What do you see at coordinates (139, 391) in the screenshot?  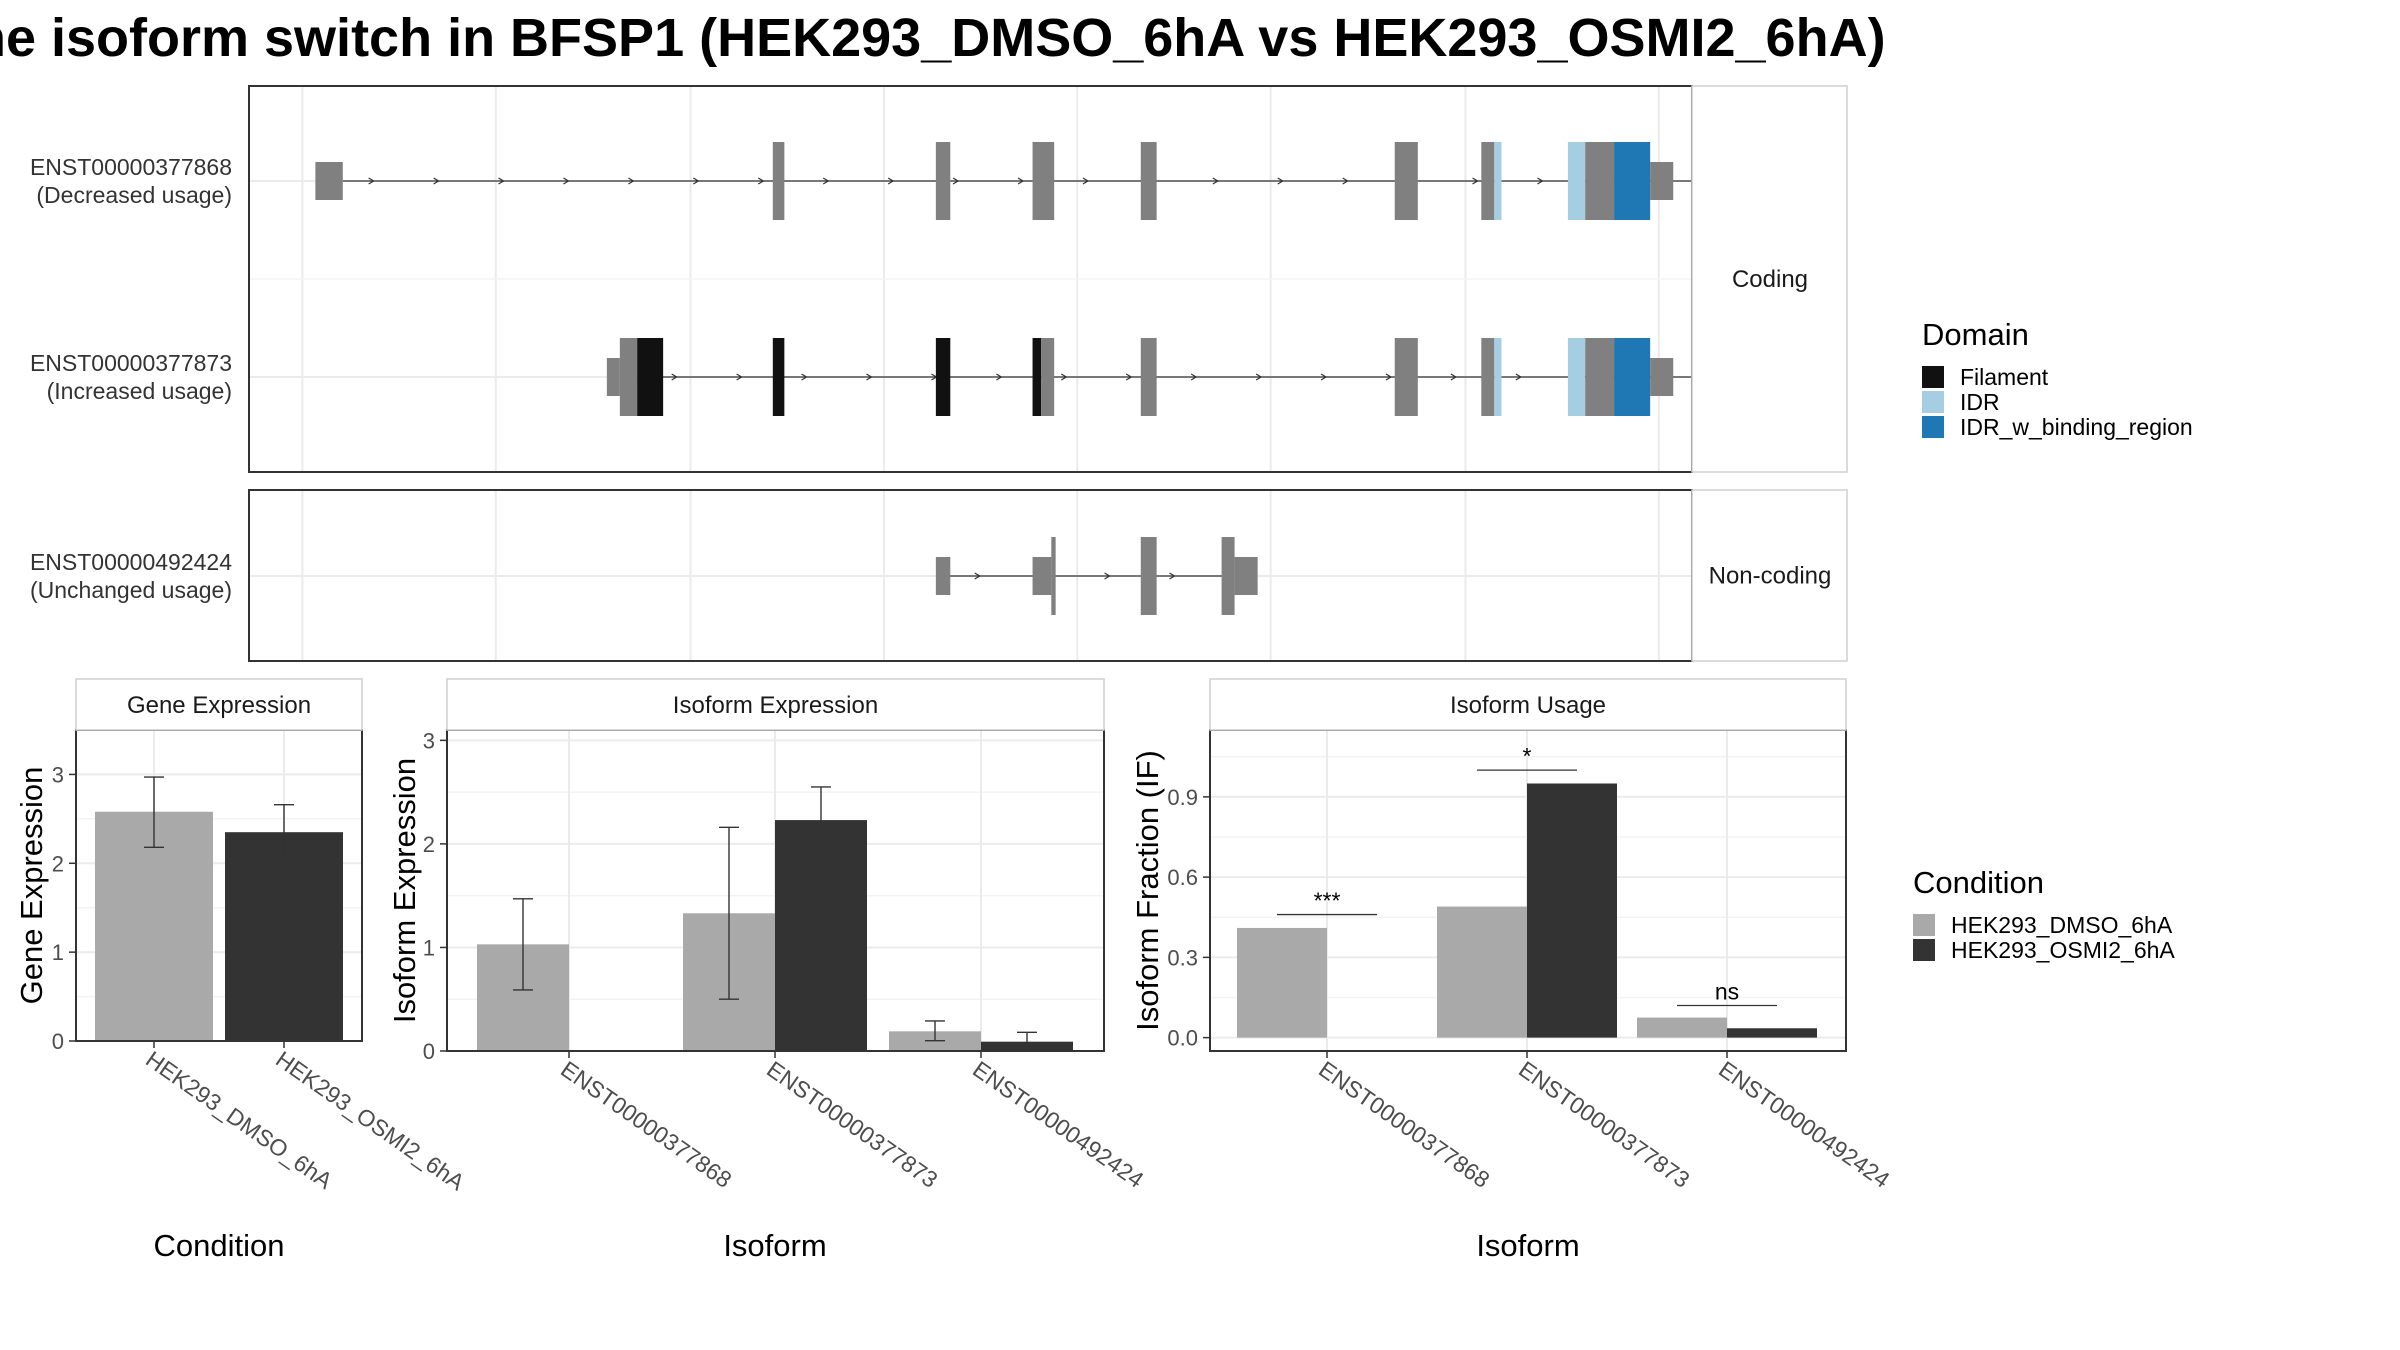 I see `transcript-usage-label: (Increased usage)` at bounding box center [139, 391].